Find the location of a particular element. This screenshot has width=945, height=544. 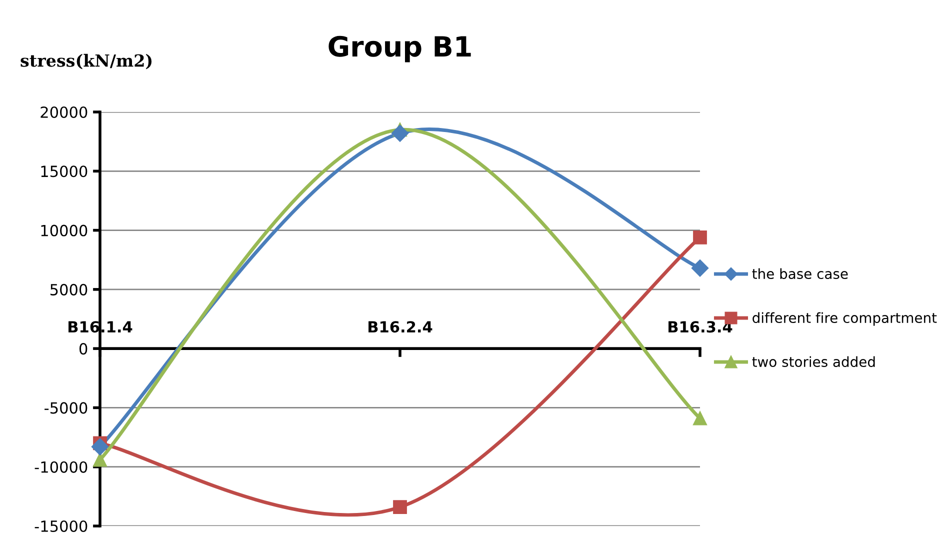

legend-label: different fire compartment is located at coordinates (844, 319).